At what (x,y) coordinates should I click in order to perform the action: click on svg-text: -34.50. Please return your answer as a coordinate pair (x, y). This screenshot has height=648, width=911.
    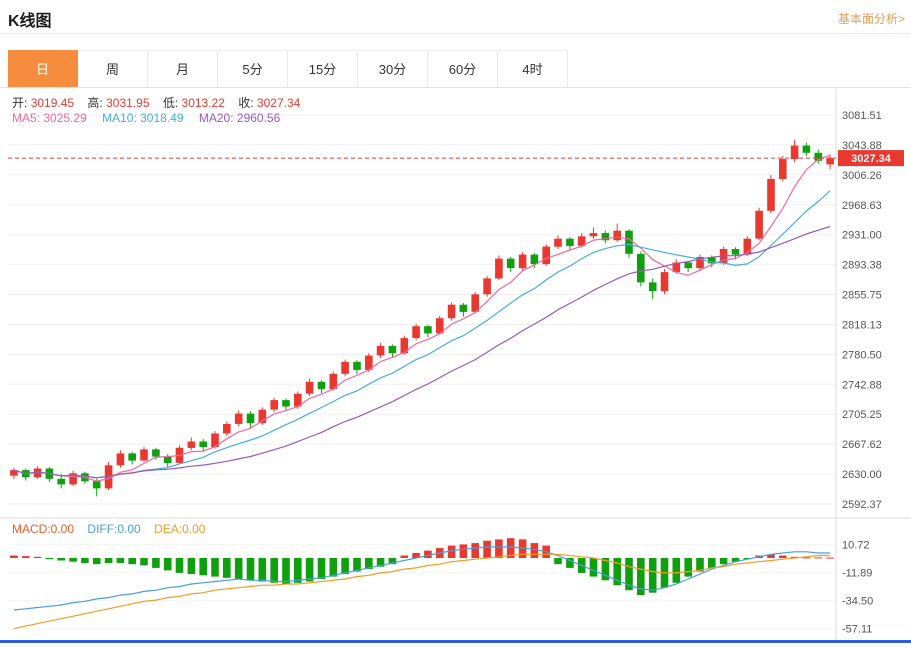
    Looking at the image, I should click on (857, 602).